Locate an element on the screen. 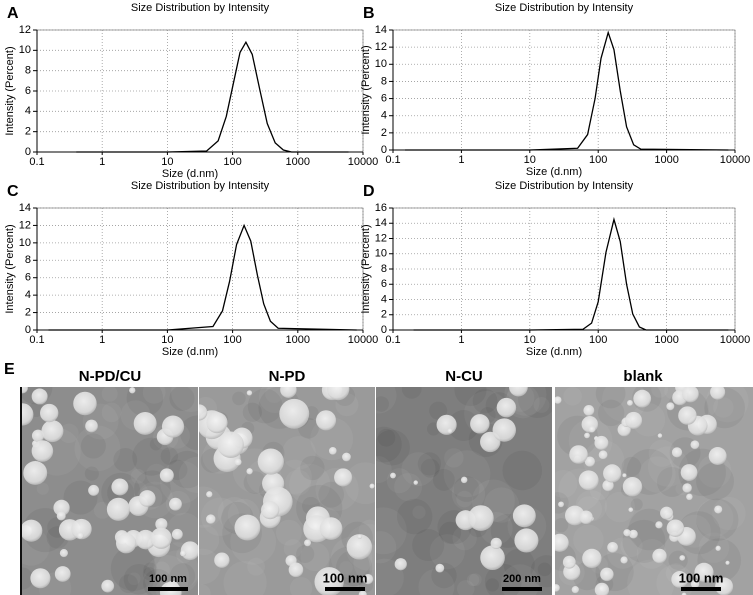 This screenshot has width=753, height=595. panel-label: D is located at coordinates (369, 191).